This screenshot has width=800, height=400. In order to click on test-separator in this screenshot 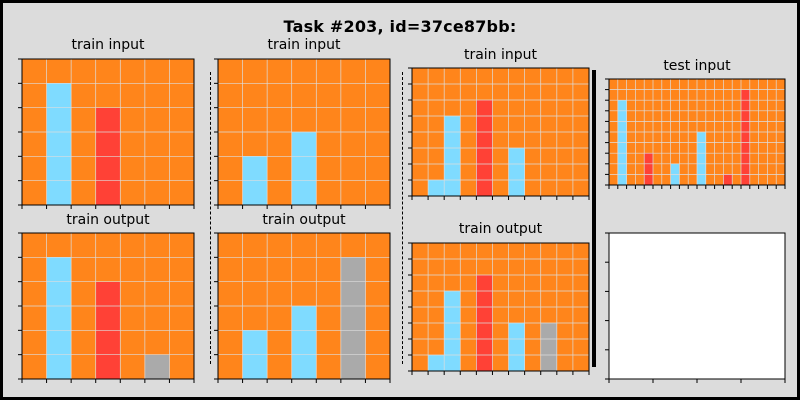, I will do `click(594, 218)`.